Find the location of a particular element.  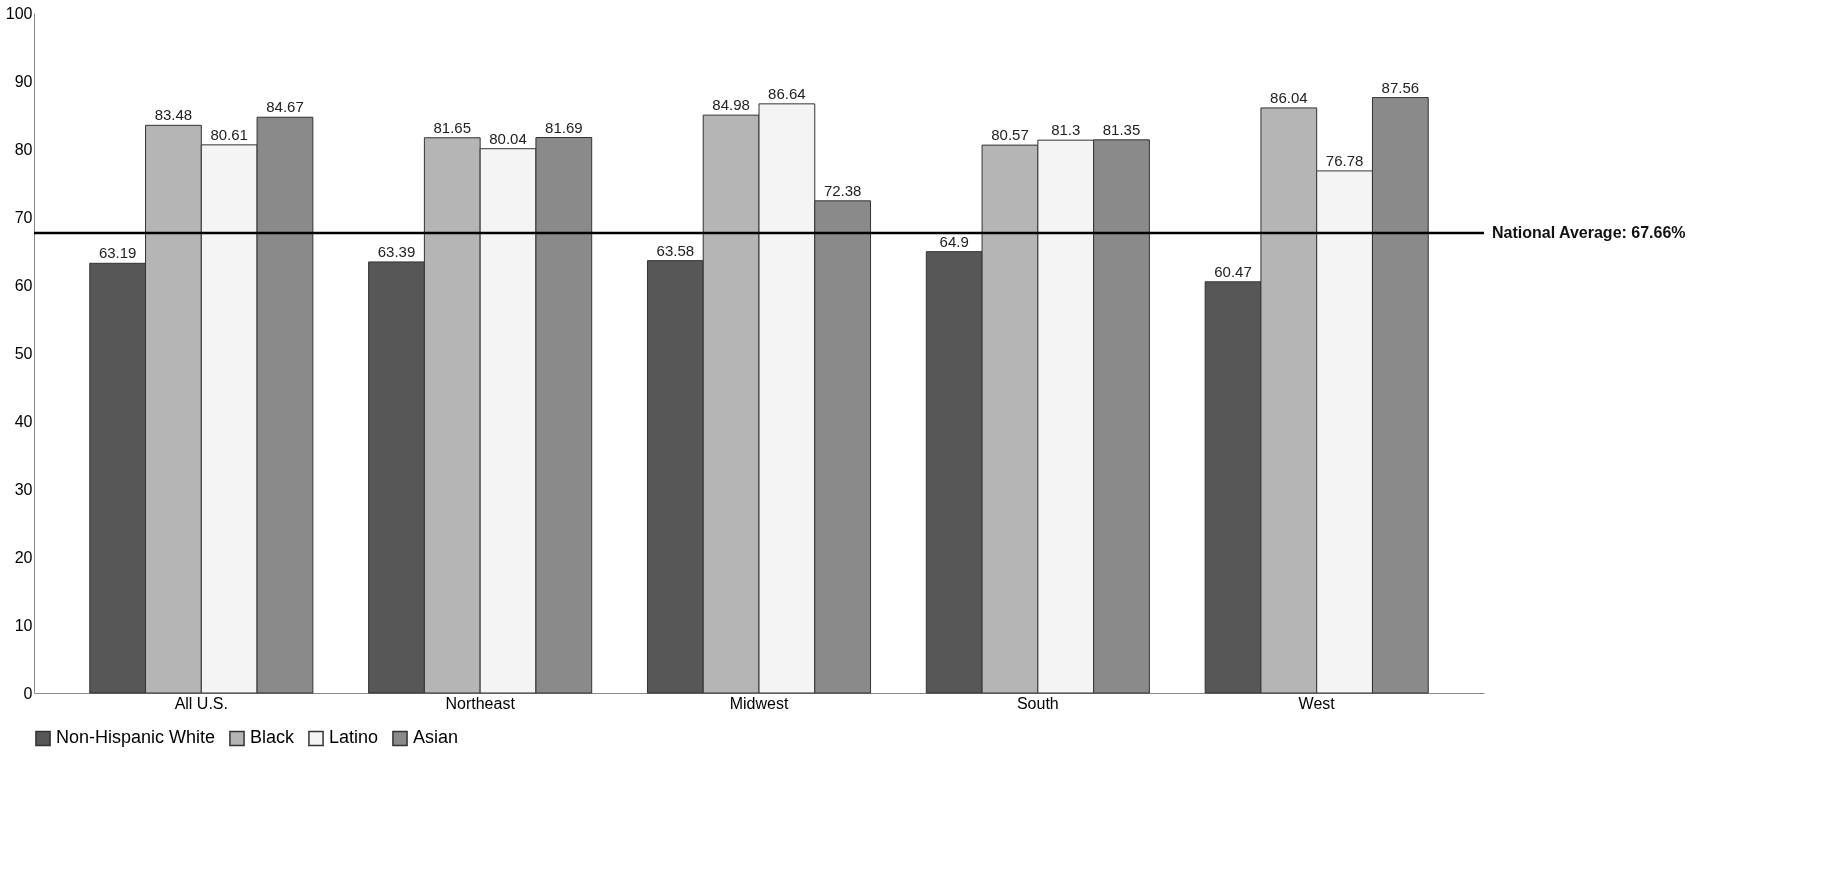

data-label: 84.67 is located at coordinates (285, 107).